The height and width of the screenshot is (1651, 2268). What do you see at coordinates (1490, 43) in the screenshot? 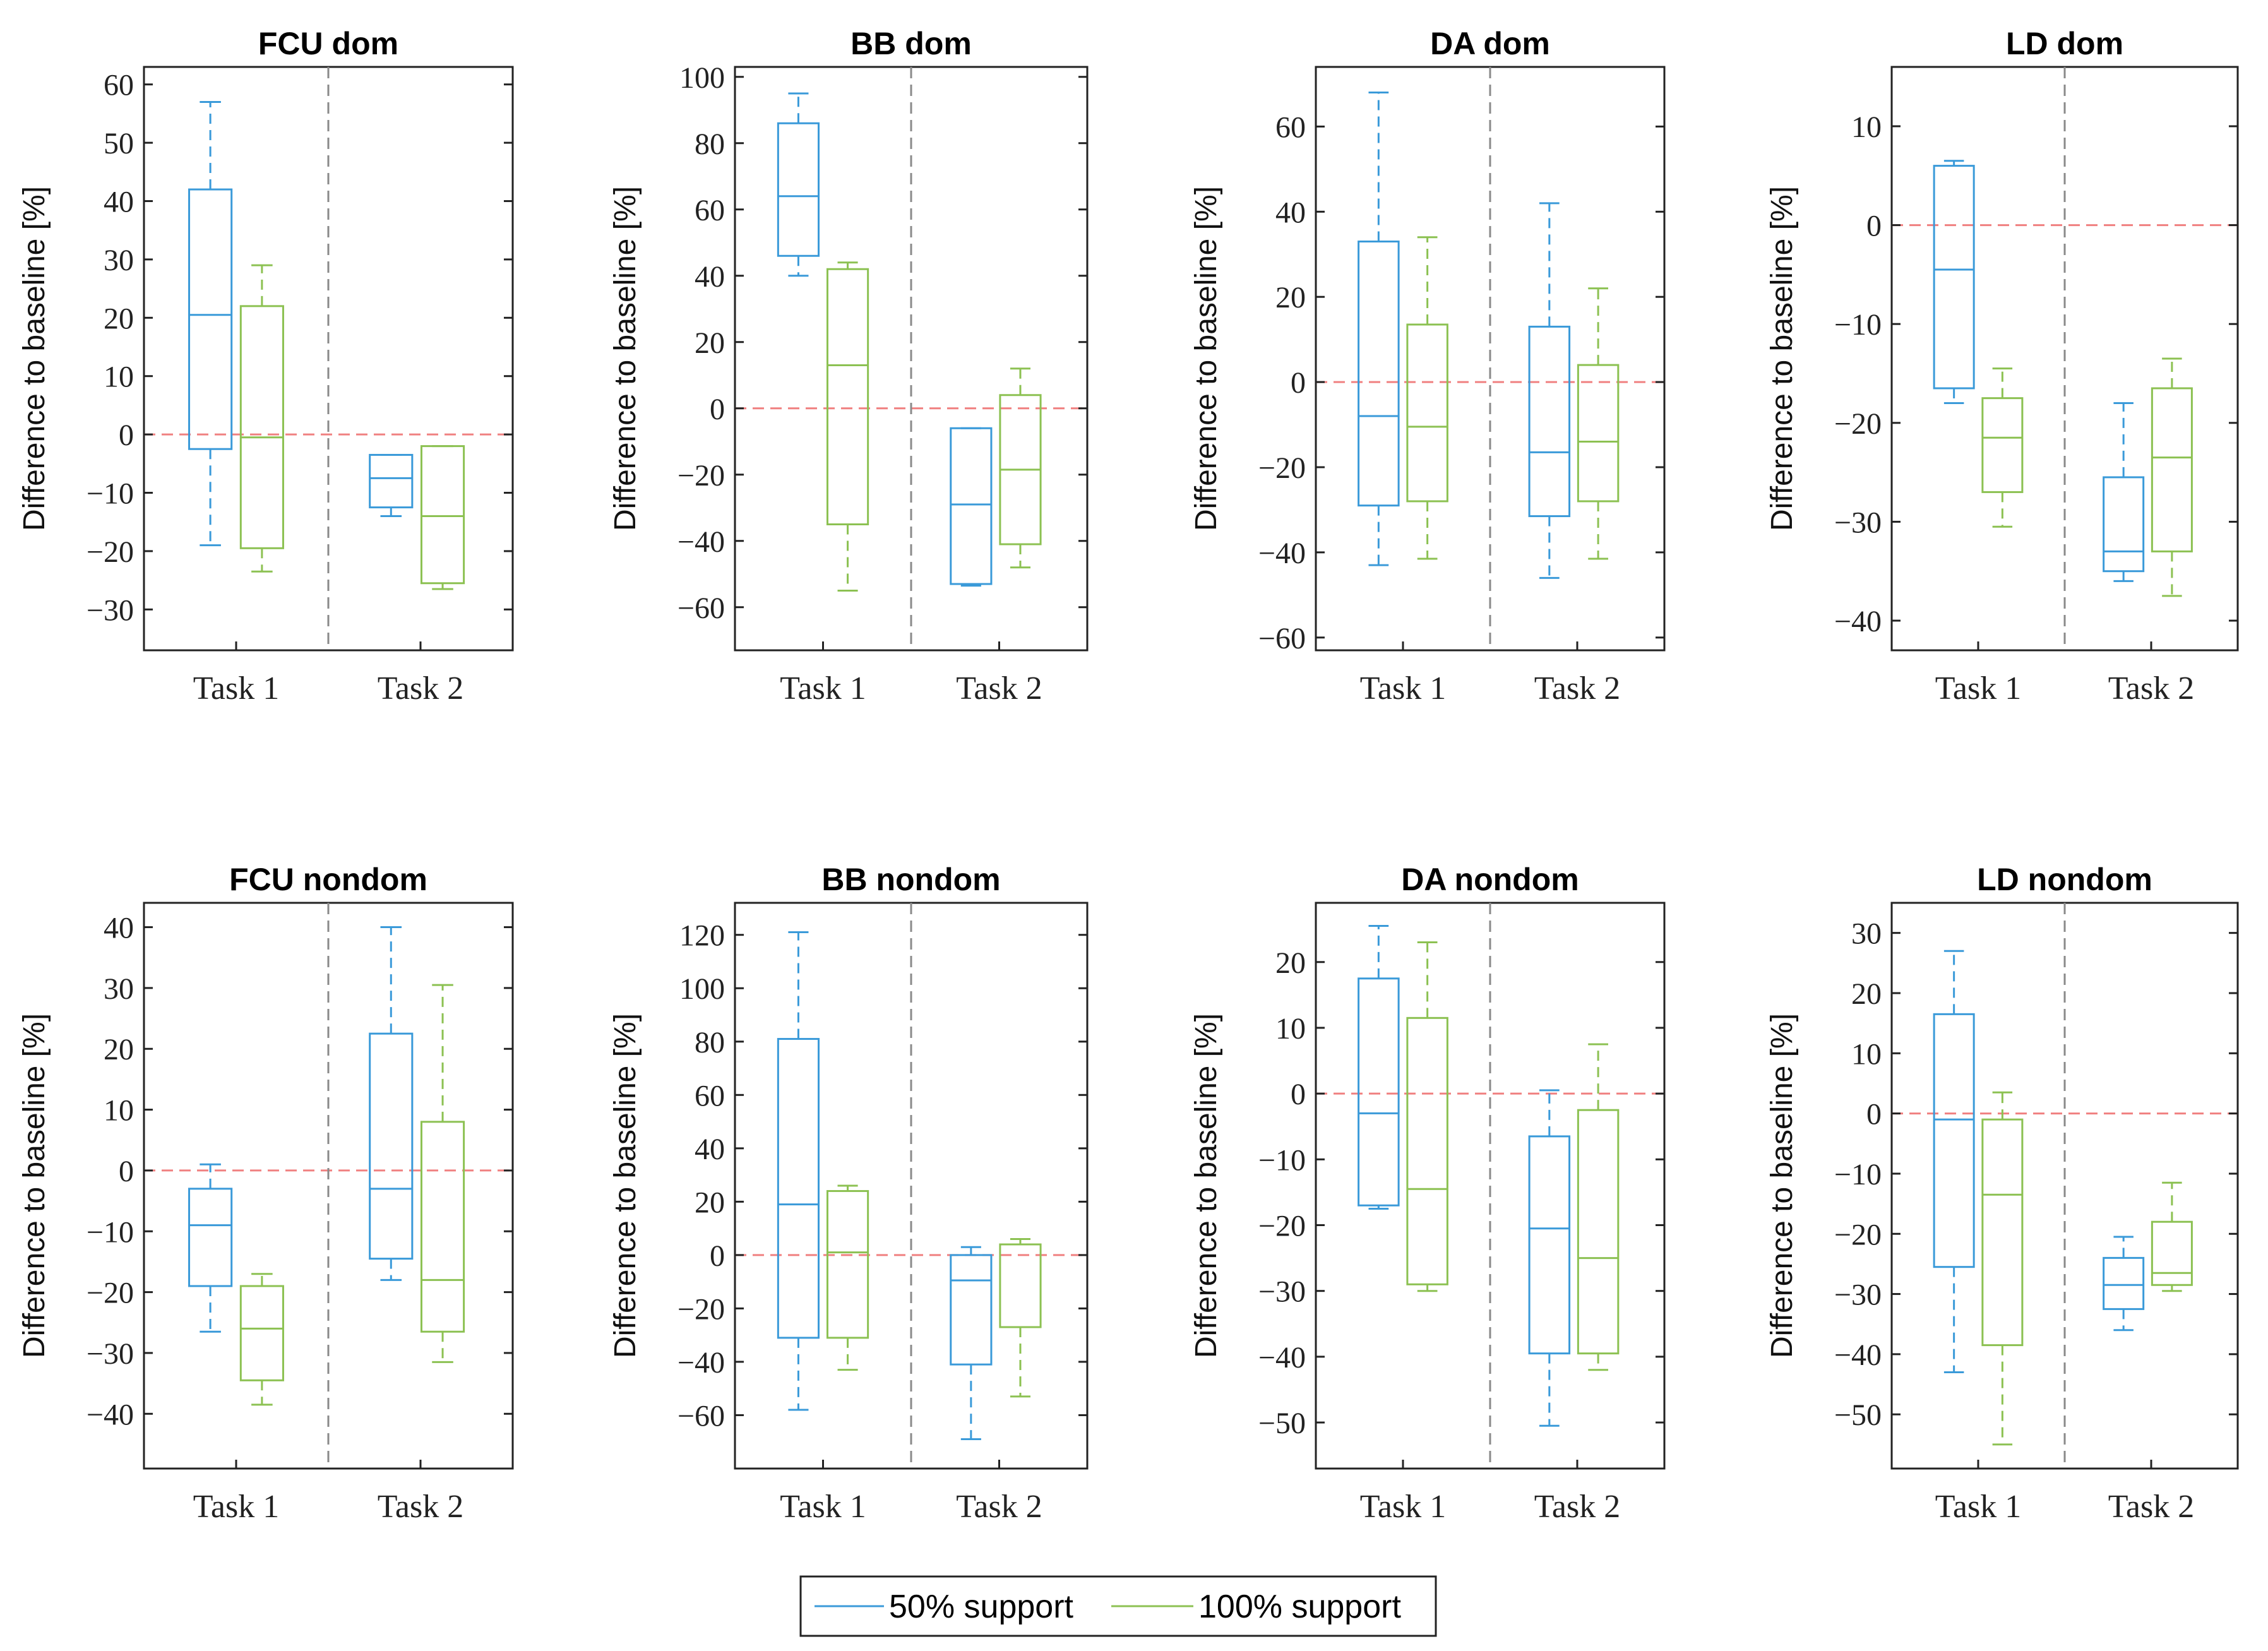
I see `panel-title: DA dom` at bounding box center [1490, 43].